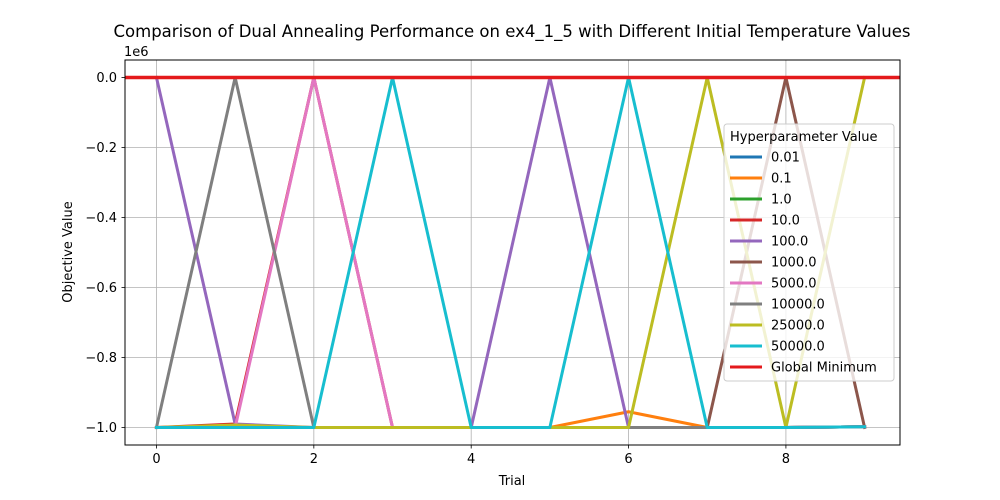 The width and height of the screenshot is (1000, 500). I want to click on x-tick-label: 0, so click(156, 459).